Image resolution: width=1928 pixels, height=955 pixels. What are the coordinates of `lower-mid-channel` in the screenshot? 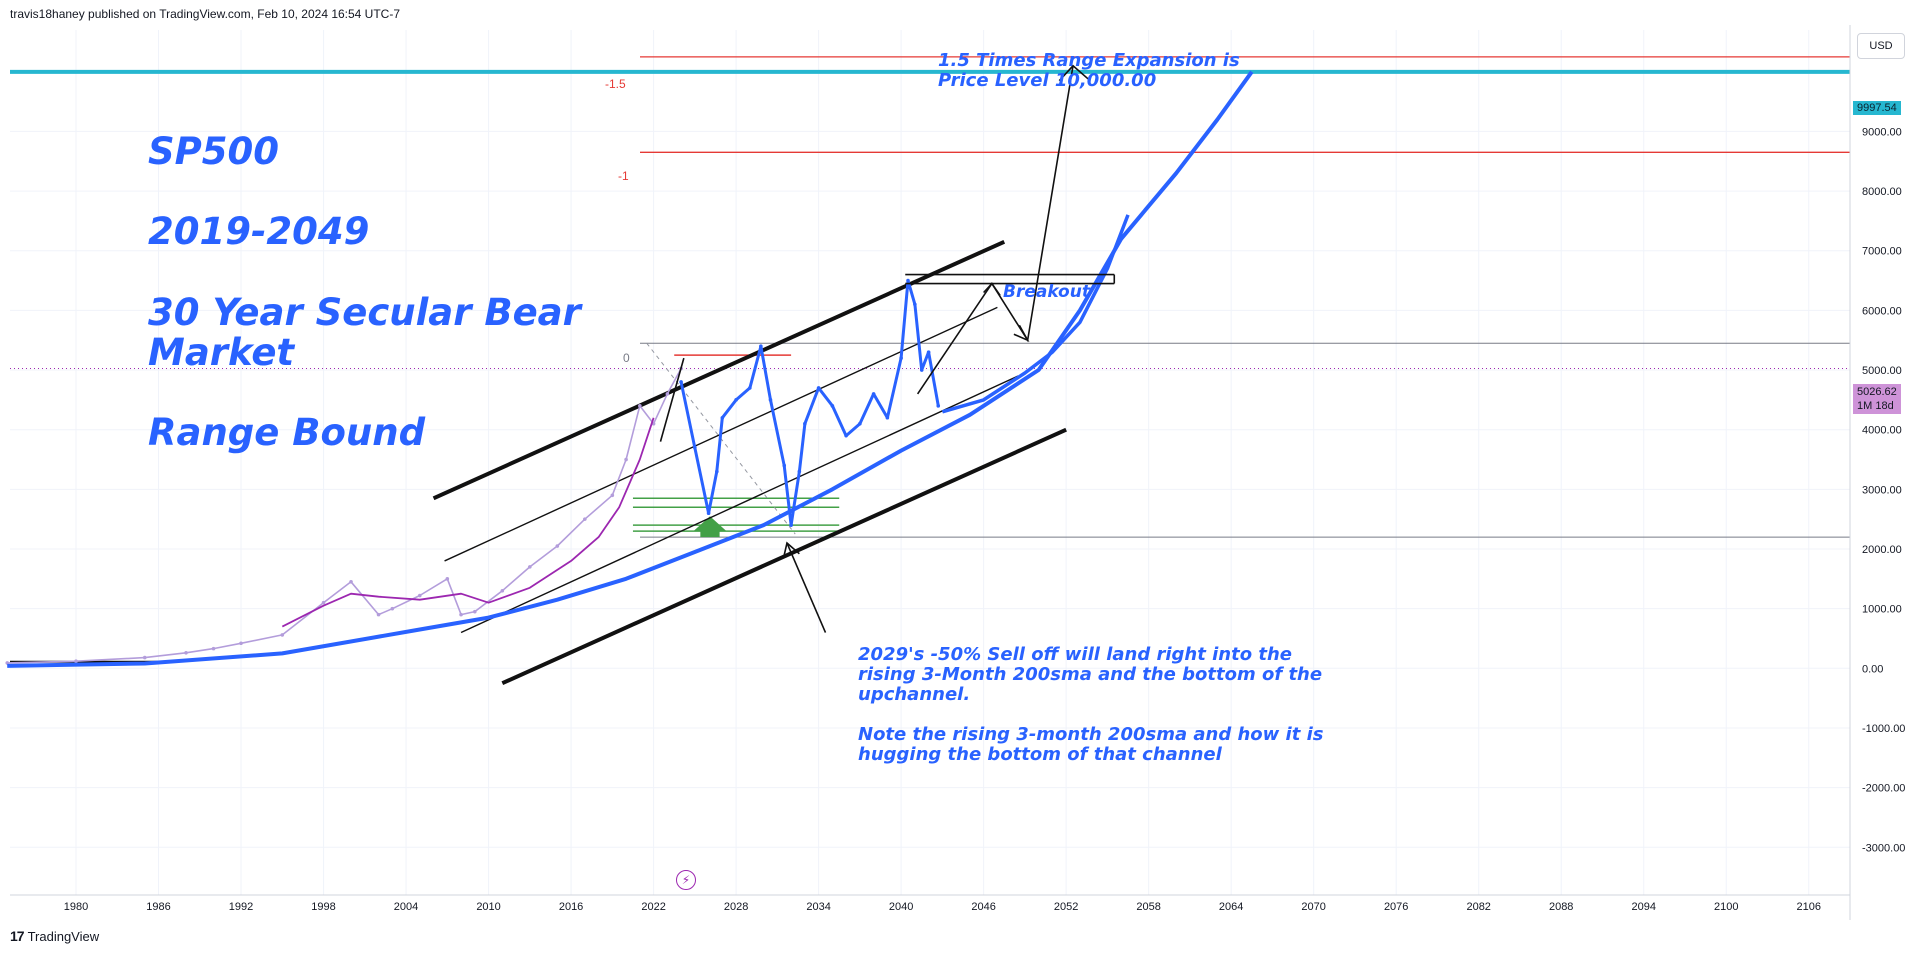 It's located at (739, 504).